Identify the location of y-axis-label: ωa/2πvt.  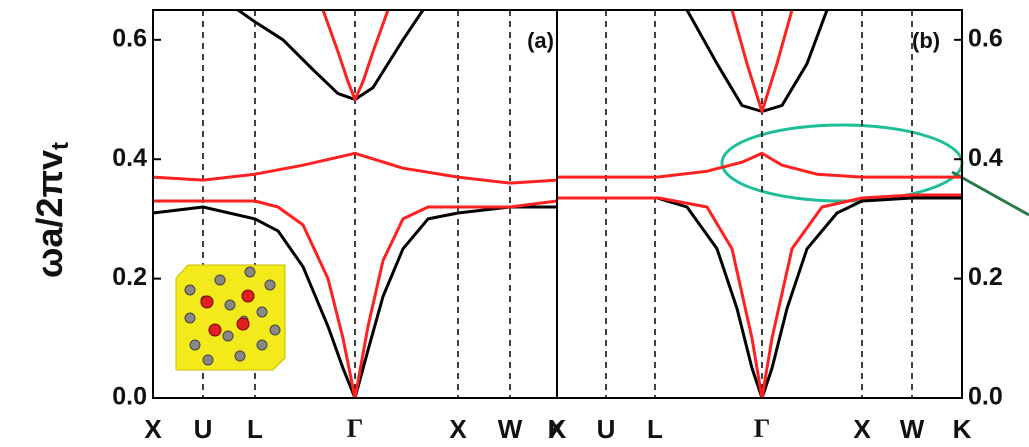
(52, 210).